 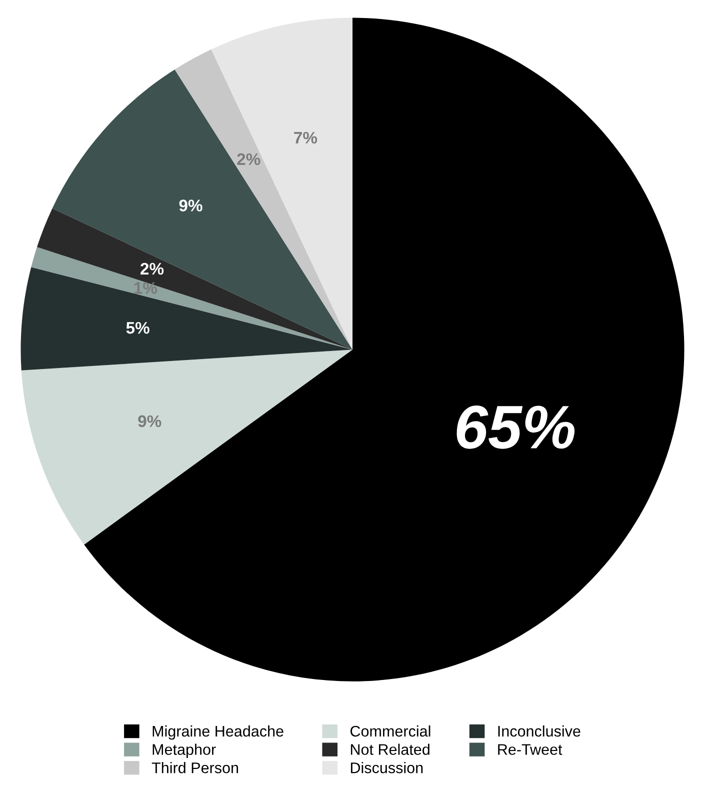 What do you see at coordinates (386, 768) in the screenshot?
I see `legend-label: Discussion` at bounding box center [386, 768].